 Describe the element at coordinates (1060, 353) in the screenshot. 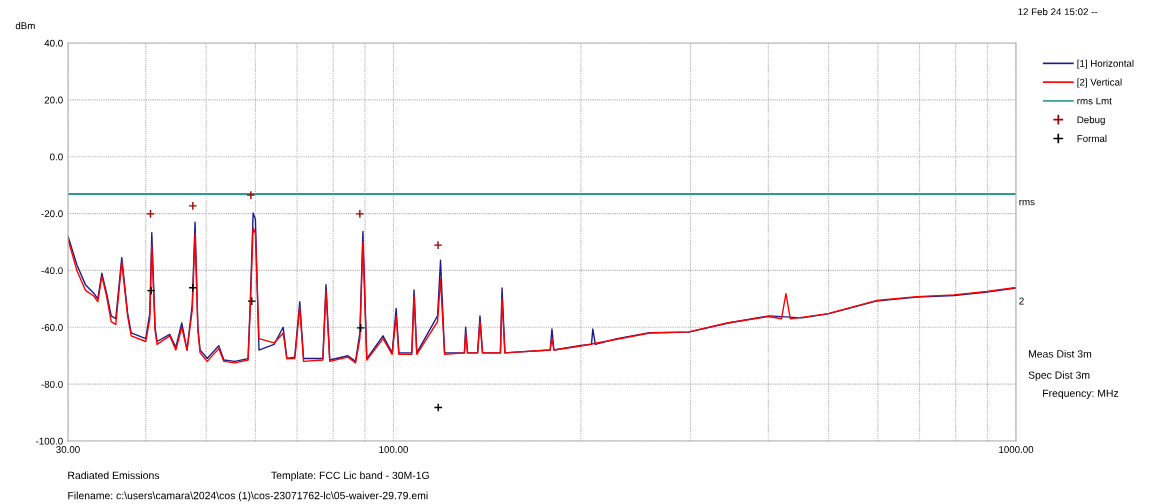

I see `text: Meas Dist 3m` at that location.